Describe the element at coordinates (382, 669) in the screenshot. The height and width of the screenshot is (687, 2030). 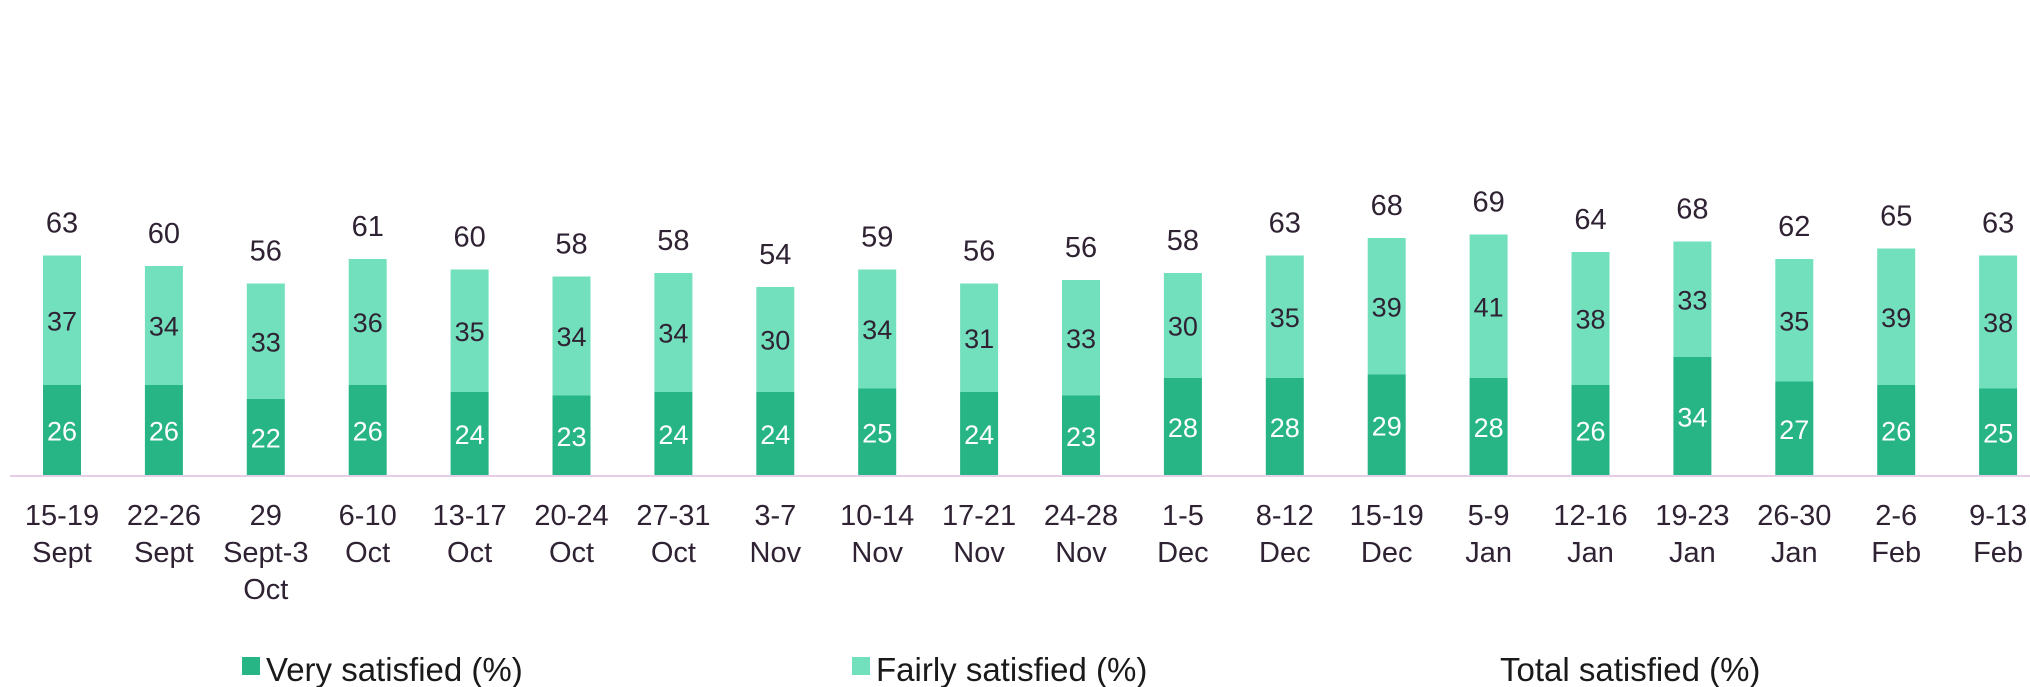
I see `legend-item-very-satisfied: Very satisfied (%)` at that location.